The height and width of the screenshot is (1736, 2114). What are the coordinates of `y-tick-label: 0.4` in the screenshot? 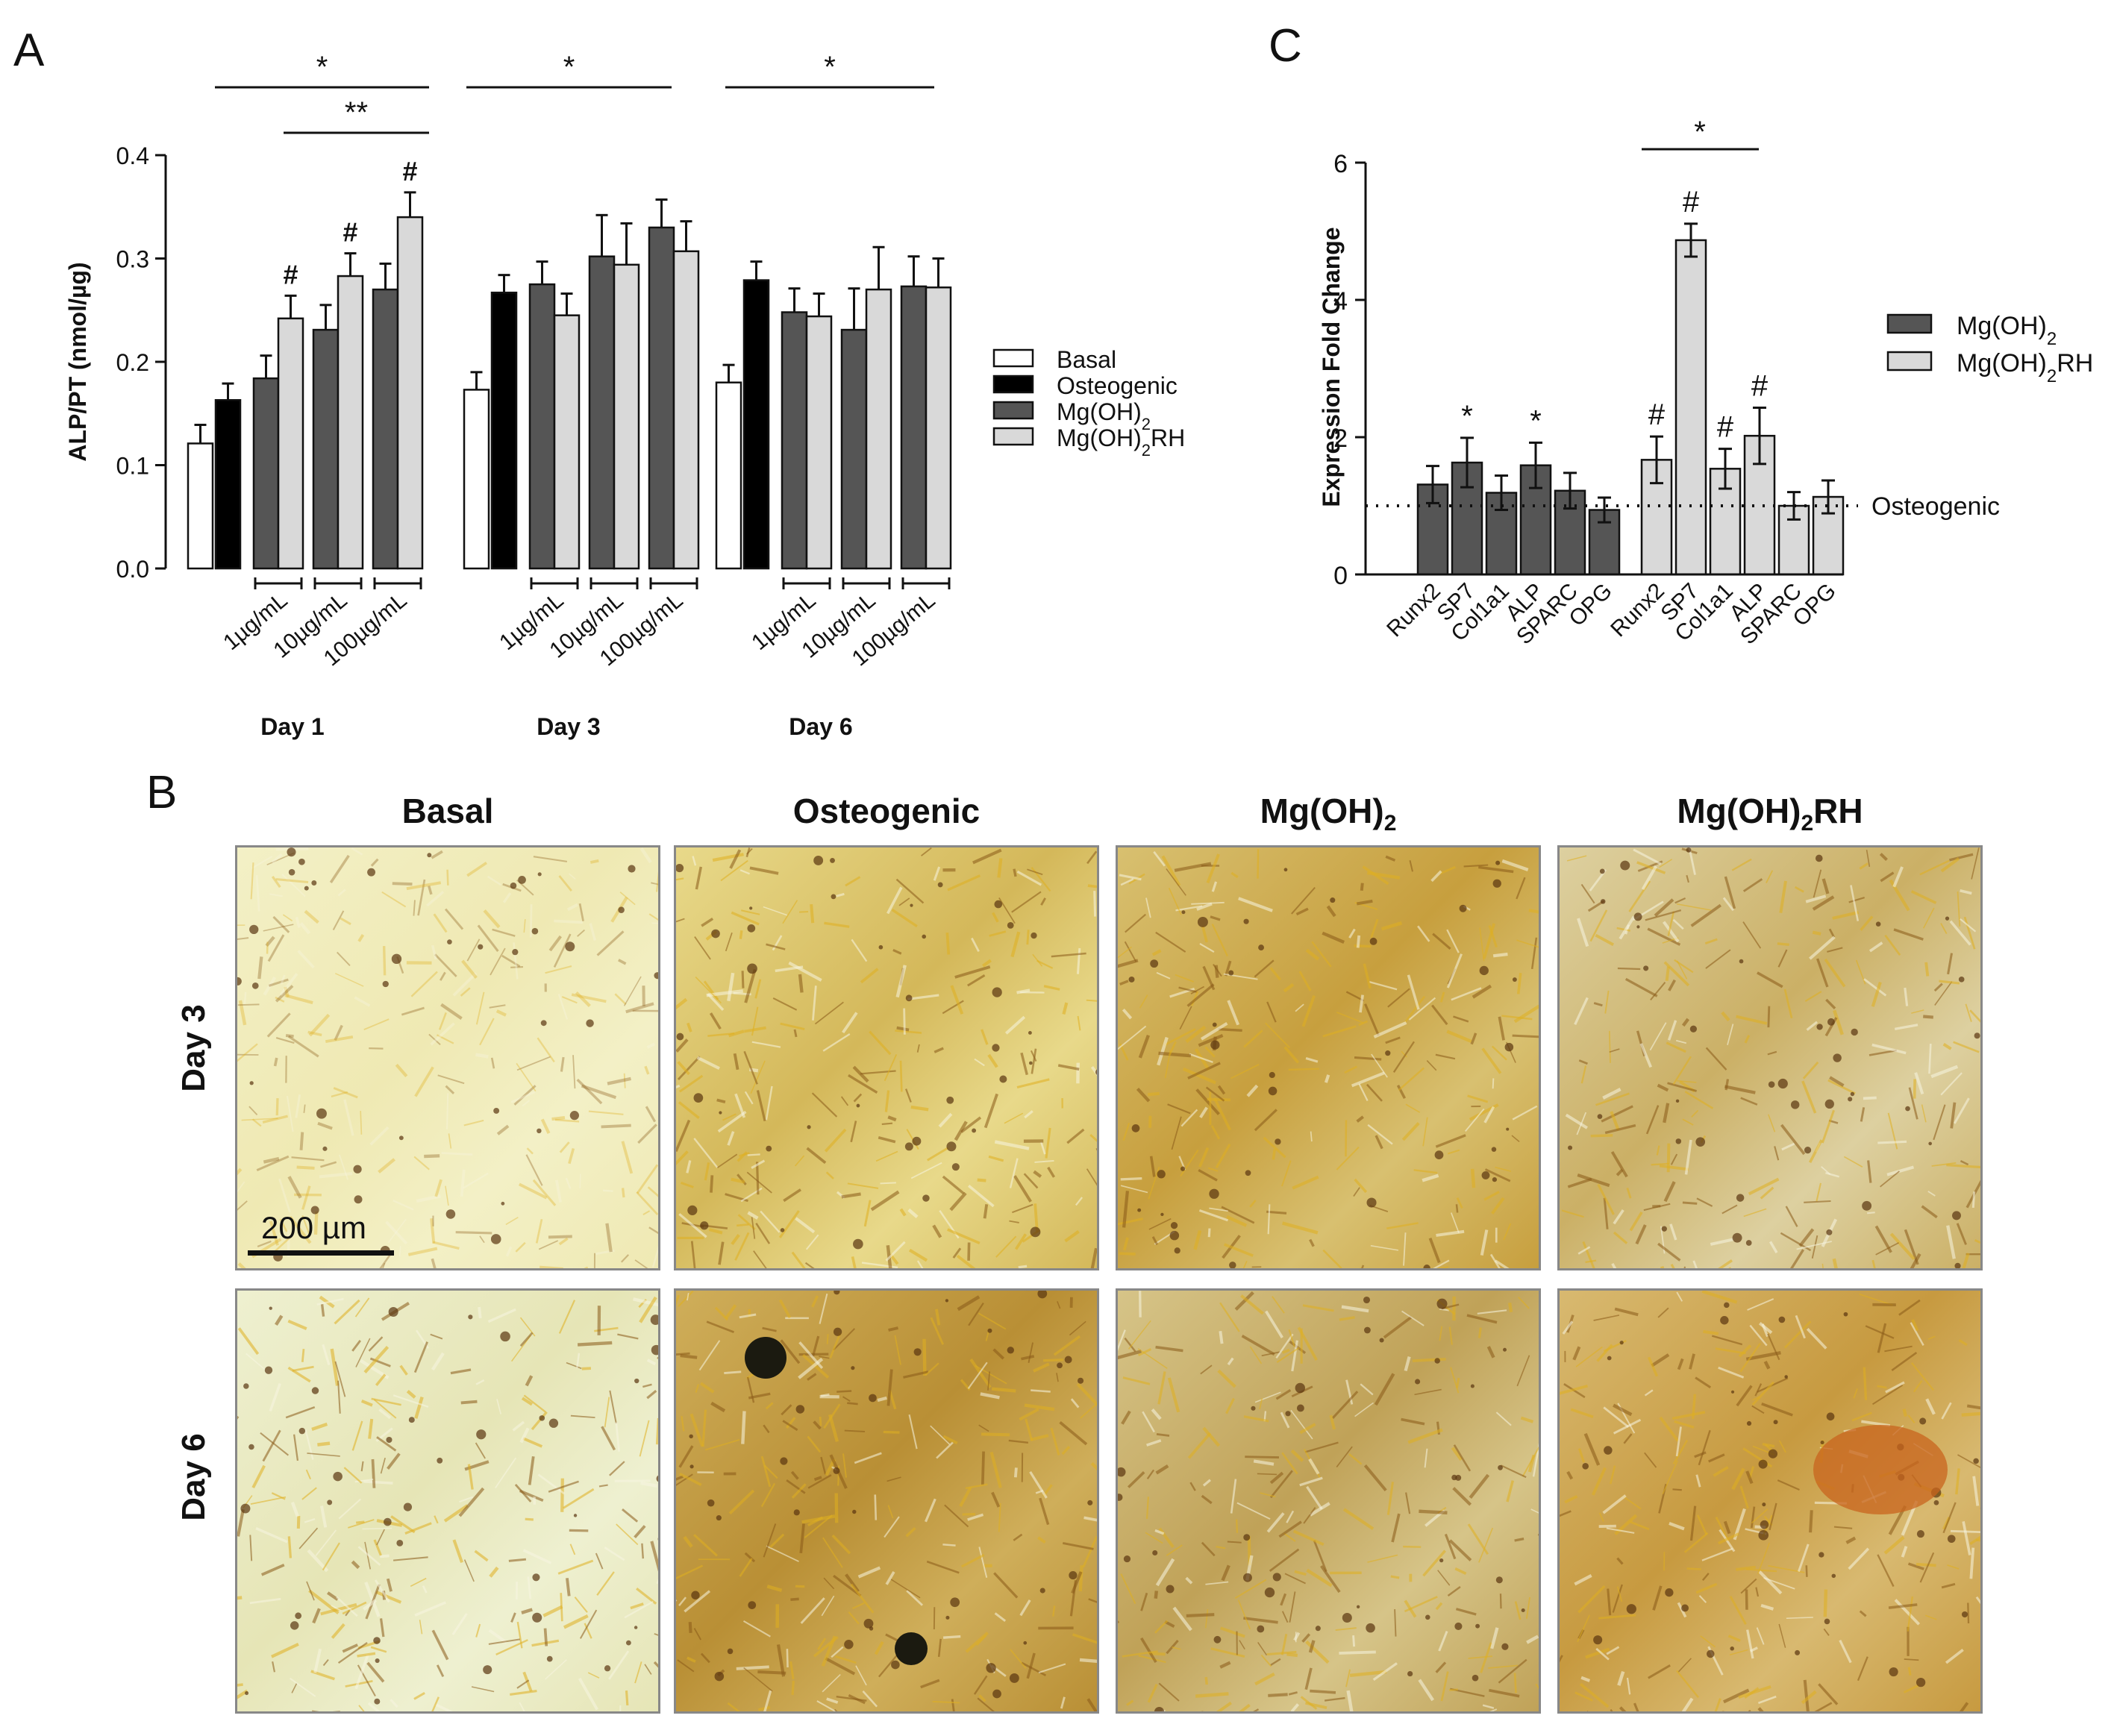 It's located at (133, 155).